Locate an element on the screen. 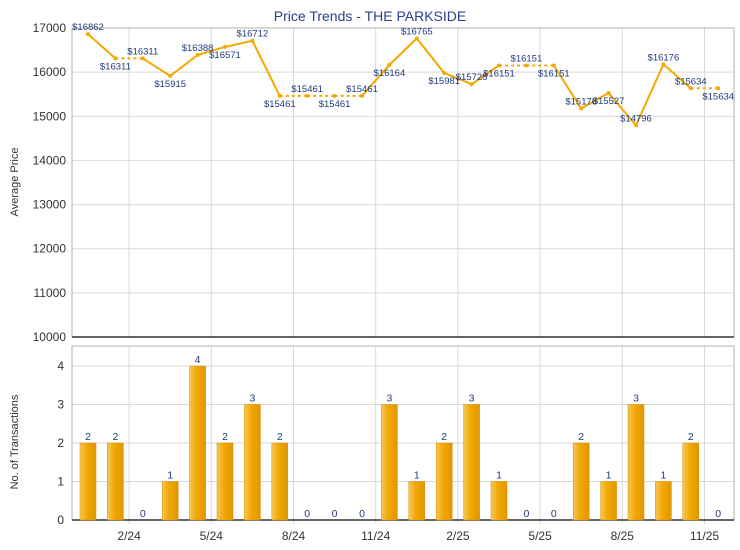 This screenshot has width=740, height=550. transactions-axis-label: No. of Transactions is located at coordinates (15, 441).